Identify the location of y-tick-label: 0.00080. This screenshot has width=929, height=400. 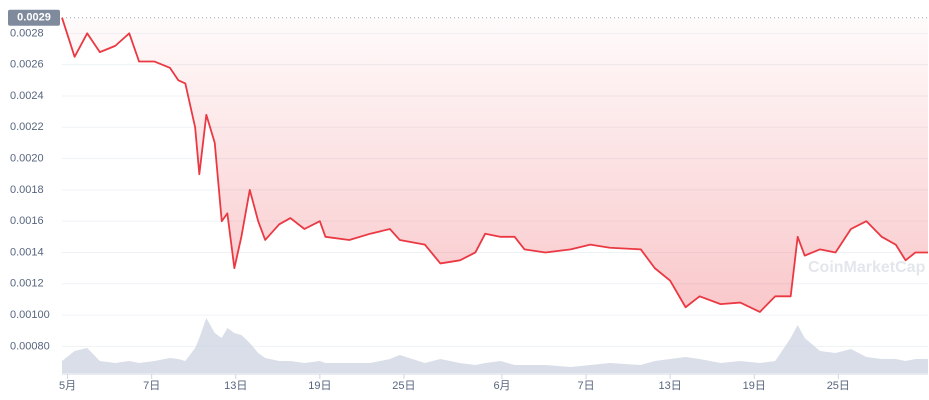
(30, 346).